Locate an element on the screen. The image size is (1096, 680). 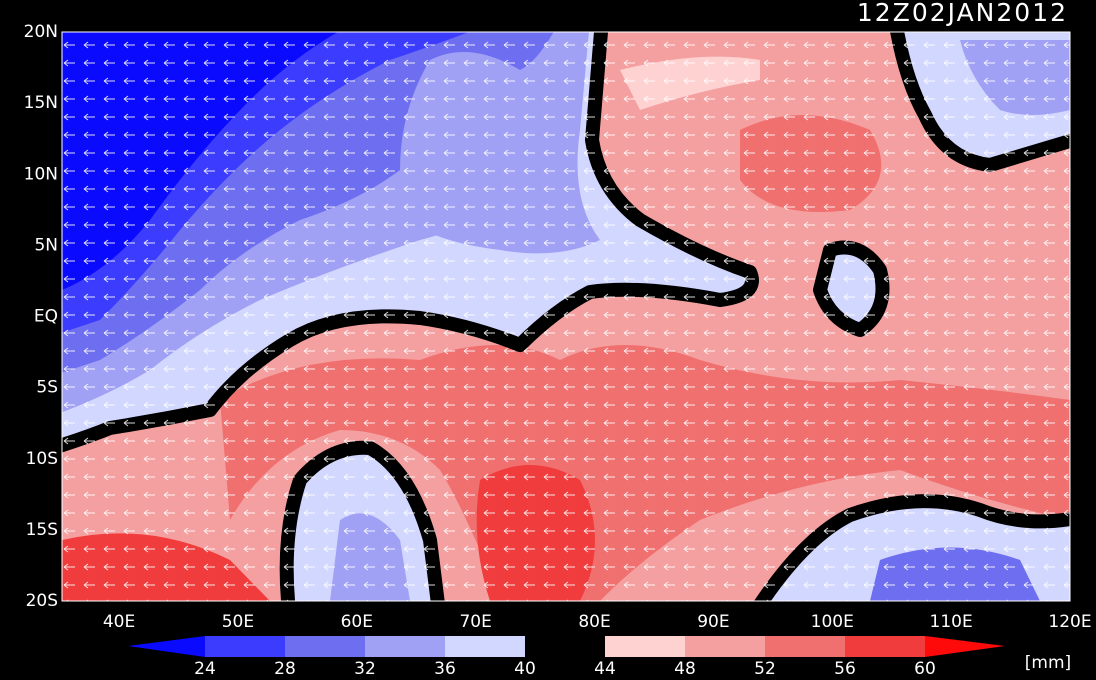
colorbar-label: 48 is located at coordinates (685, 669).